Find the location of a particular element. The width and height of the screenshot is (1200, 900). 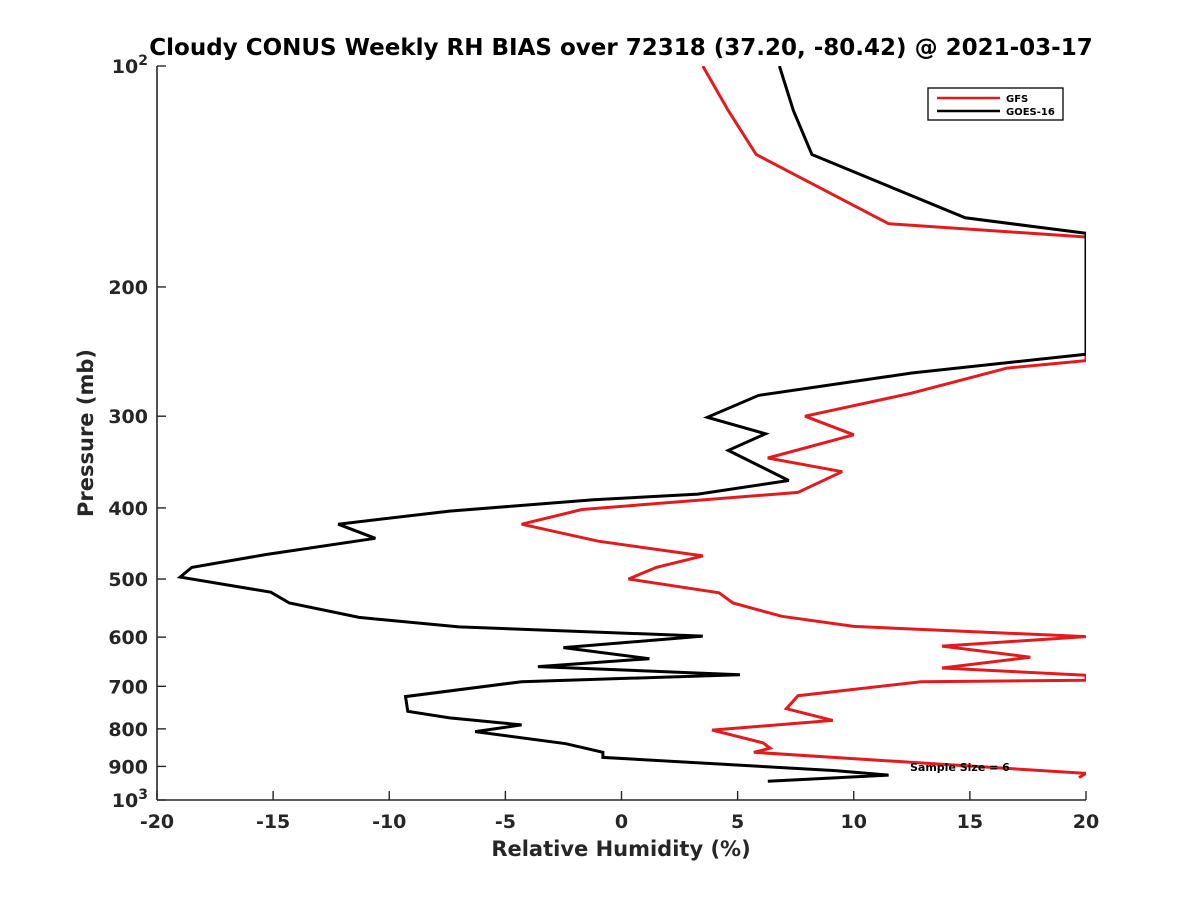

y-tick-label: 600 is located at coordinates (128, 638).